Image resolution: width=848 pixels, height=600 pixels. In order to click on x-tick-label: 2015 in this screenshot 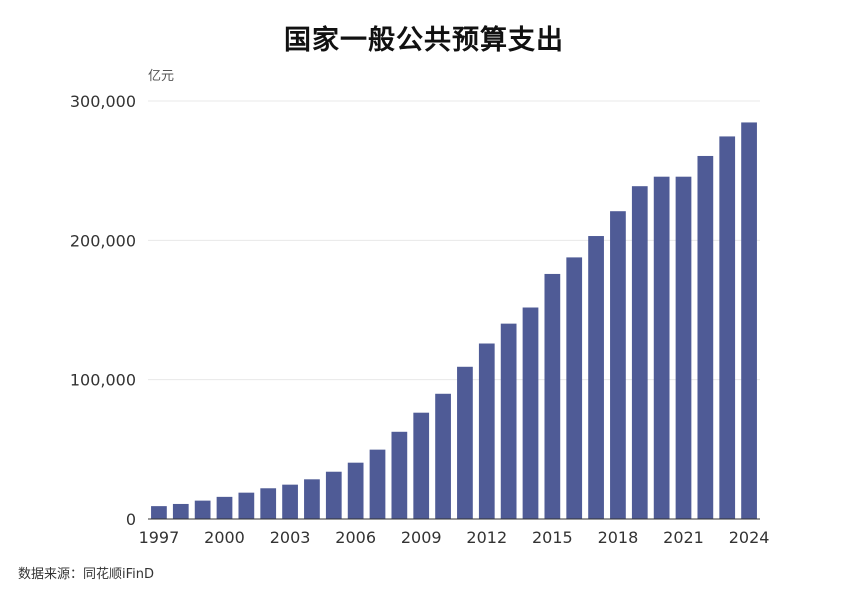, I will do `click(552, 537)`.